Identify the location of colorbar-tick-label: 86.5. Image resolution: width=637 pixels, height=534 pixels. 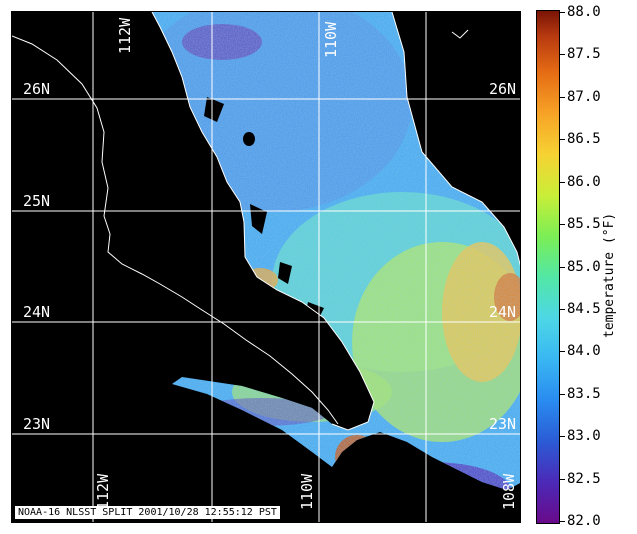
(584, 139).